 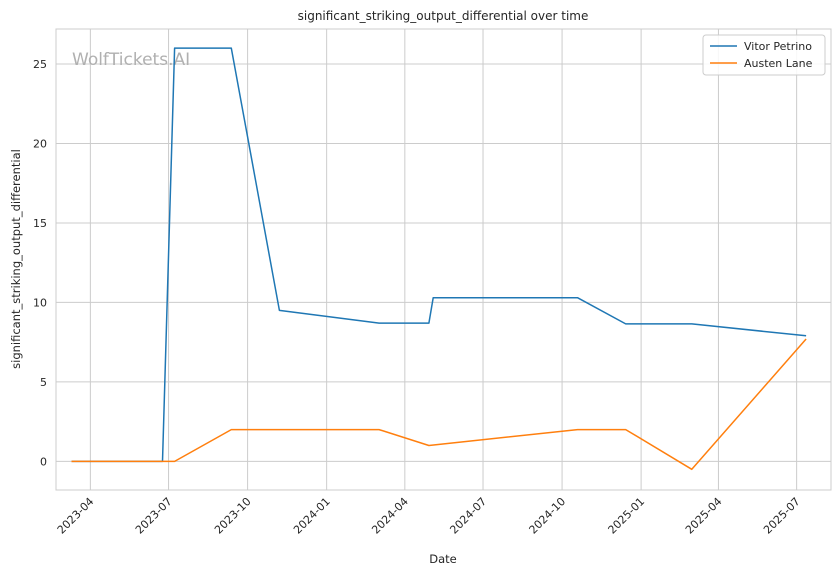 What do you see at coordinates (16, 259) in the screenshot?
I see `y-axis-label: significant_striking_output_differential` at bounding box center [16, 259].